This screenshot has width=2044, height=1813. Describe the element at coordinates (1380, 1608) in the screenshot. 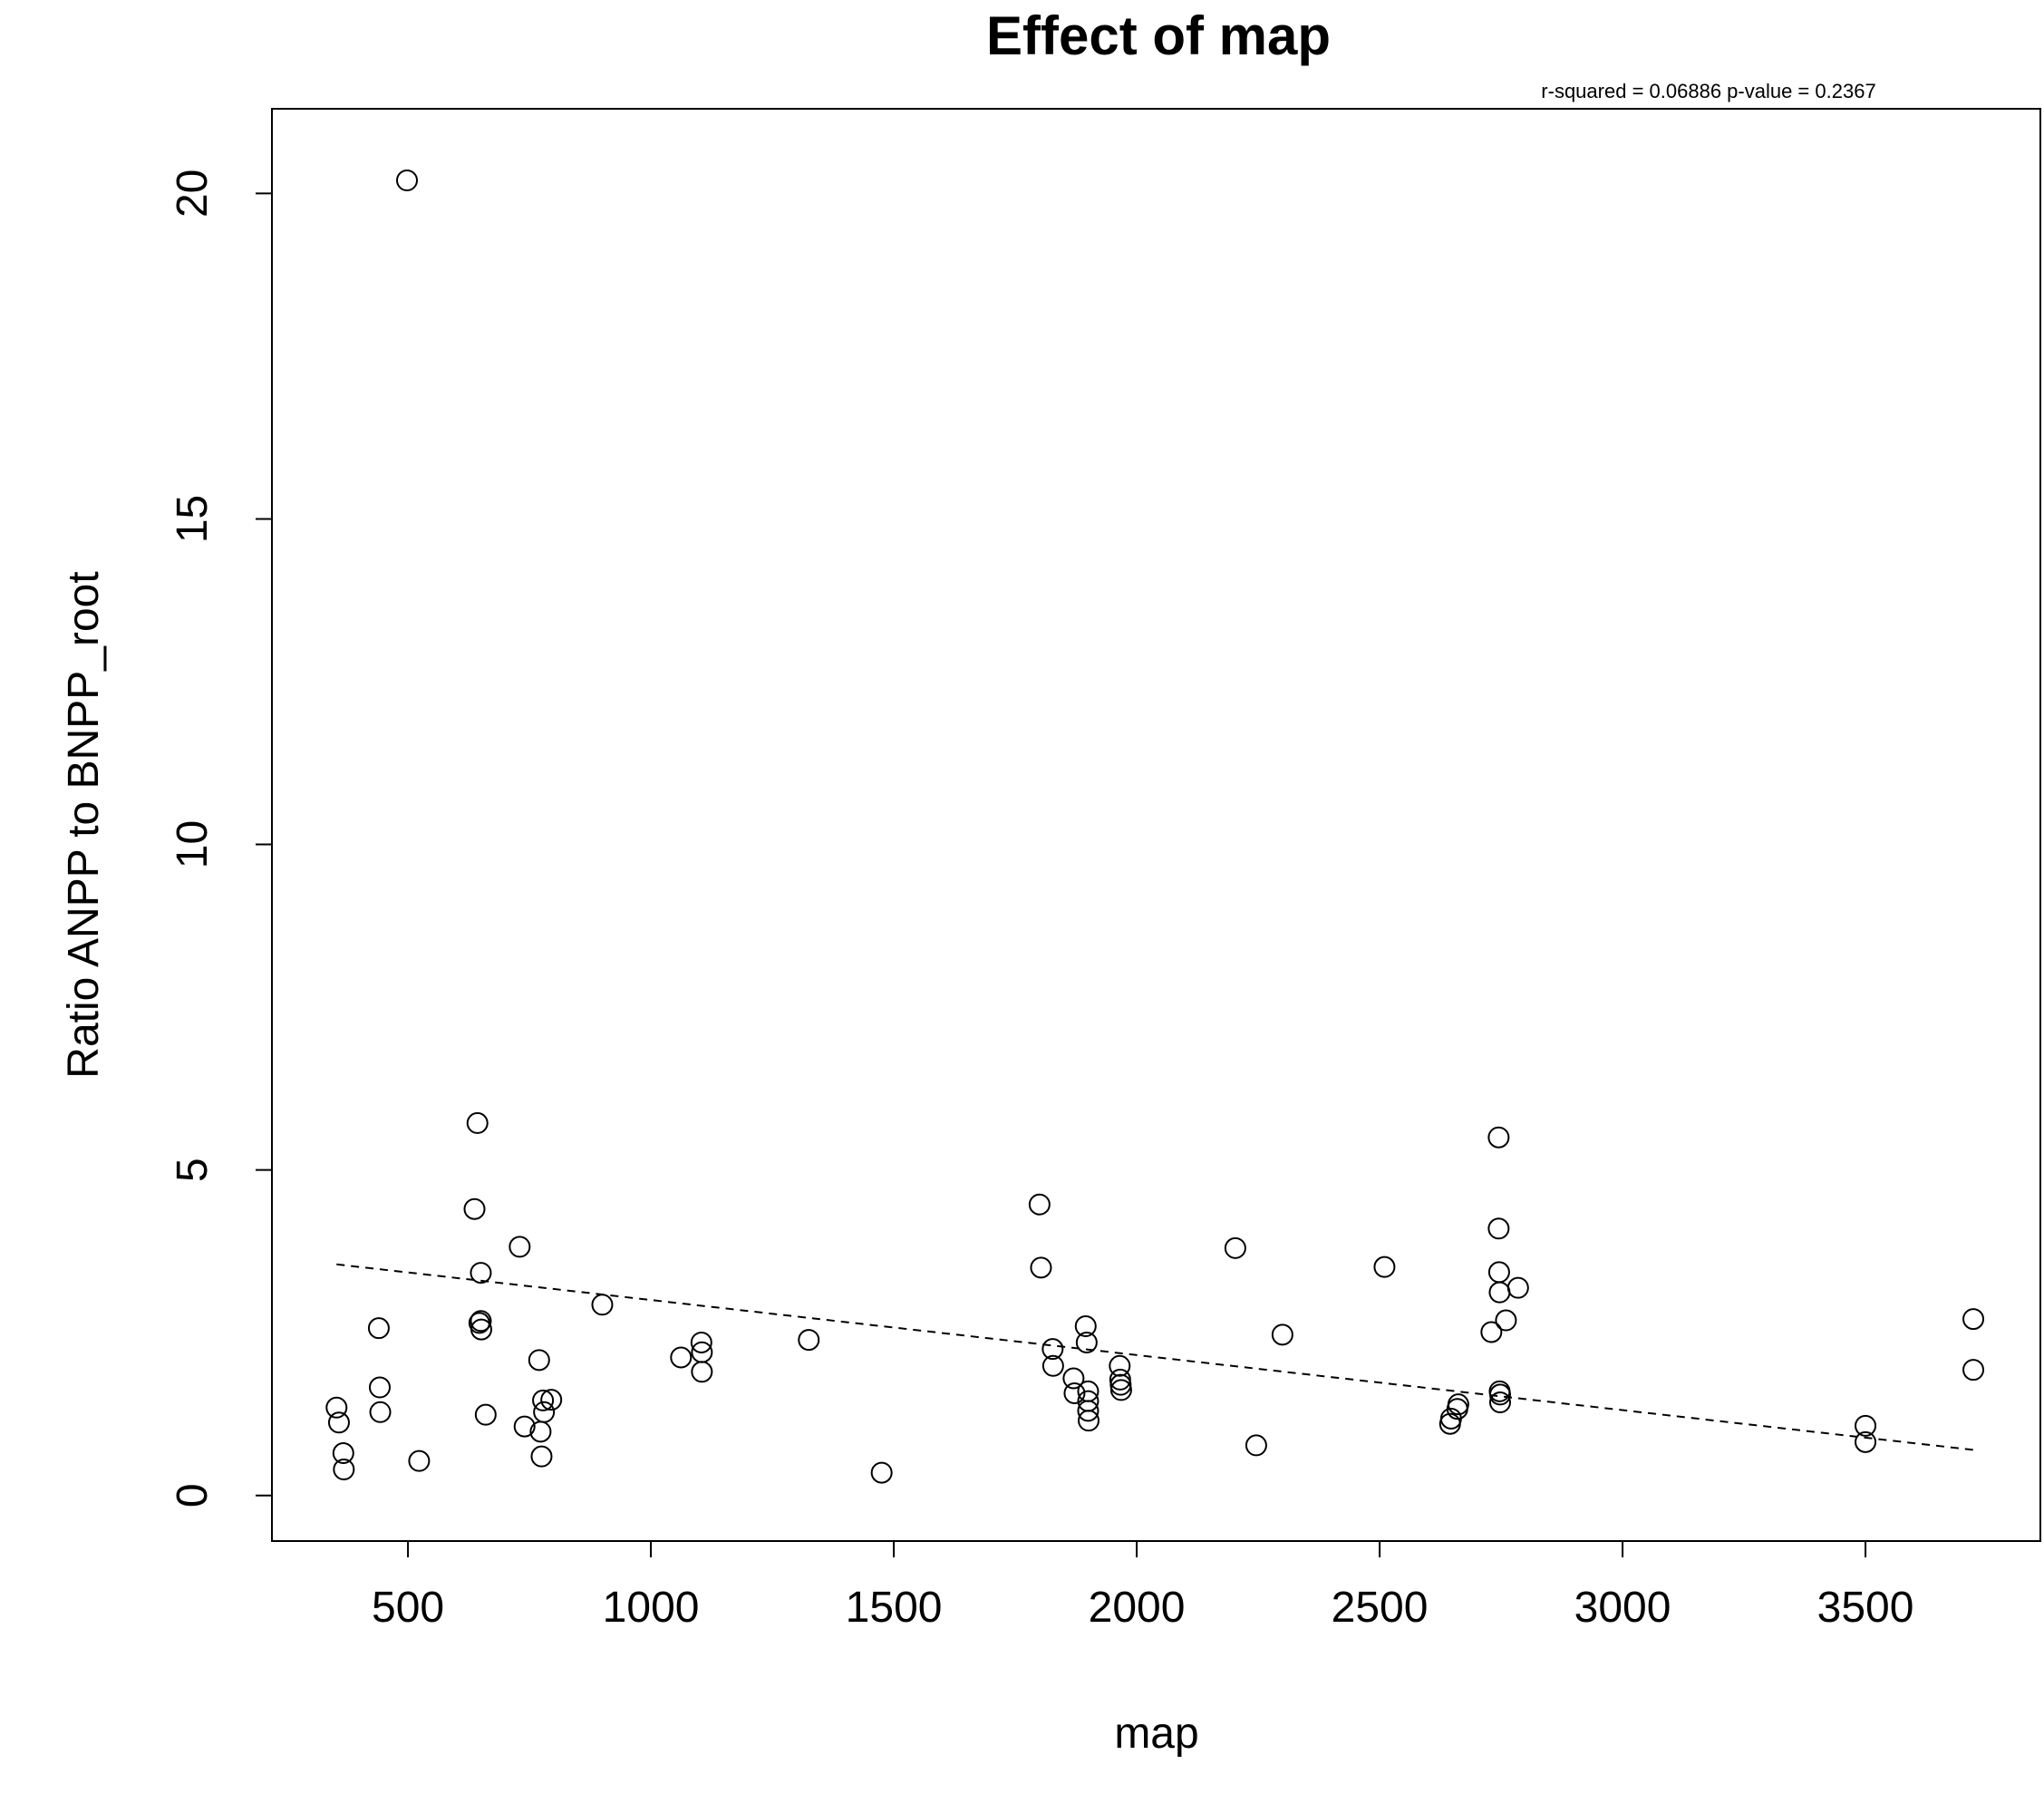

I see `x-tick-label: 2500` at that location.